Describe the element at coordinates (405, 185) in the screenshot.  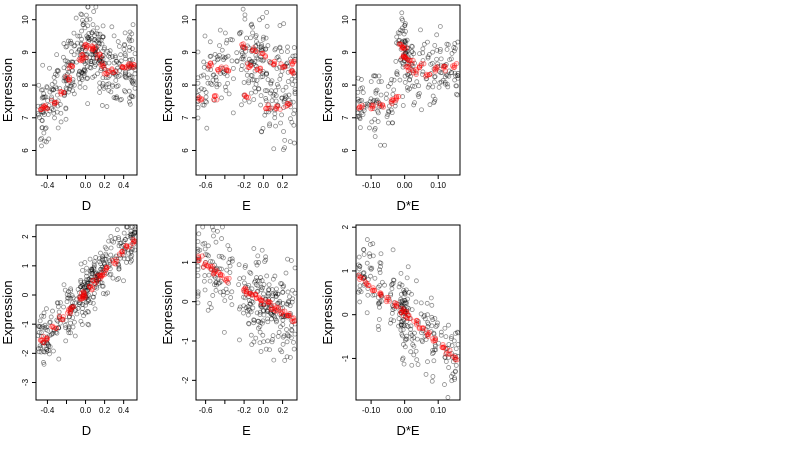
I see `x-tick-label: 0.00` at that location.